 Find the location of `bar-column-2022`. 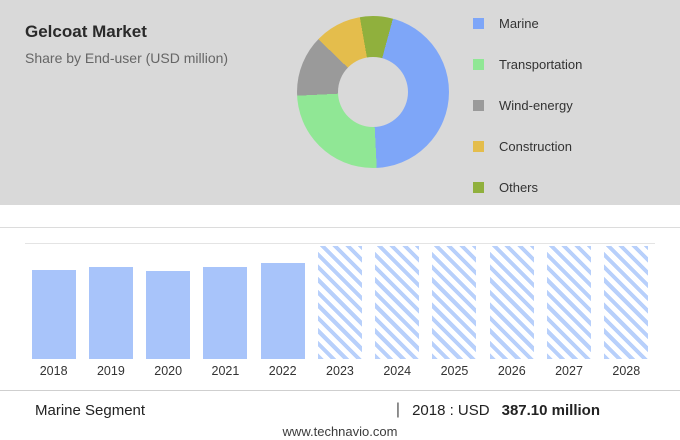

bar-column-2022 is located at coordinates (282, 301).